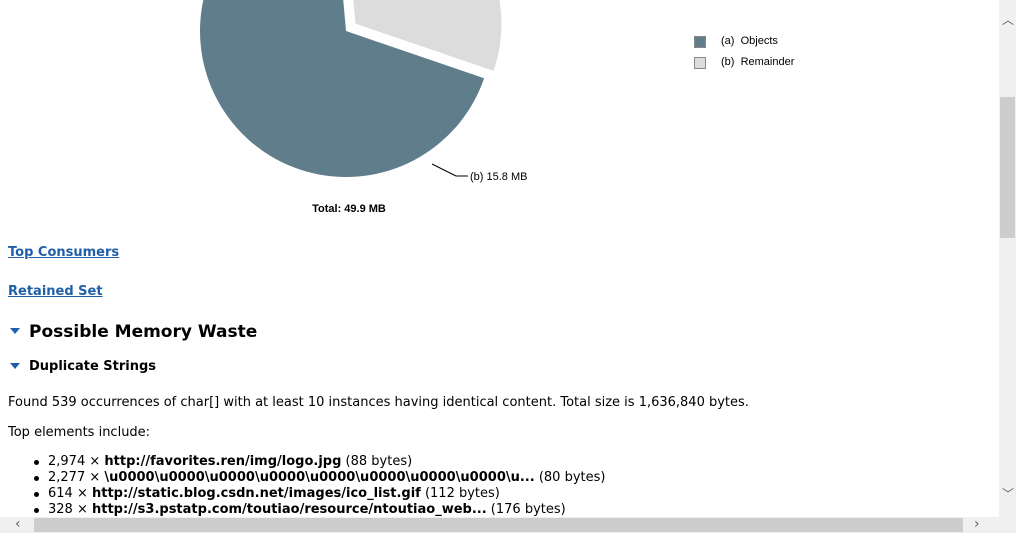  I want to click on horizontal-scrollbar-thumb, so click(498, 525).